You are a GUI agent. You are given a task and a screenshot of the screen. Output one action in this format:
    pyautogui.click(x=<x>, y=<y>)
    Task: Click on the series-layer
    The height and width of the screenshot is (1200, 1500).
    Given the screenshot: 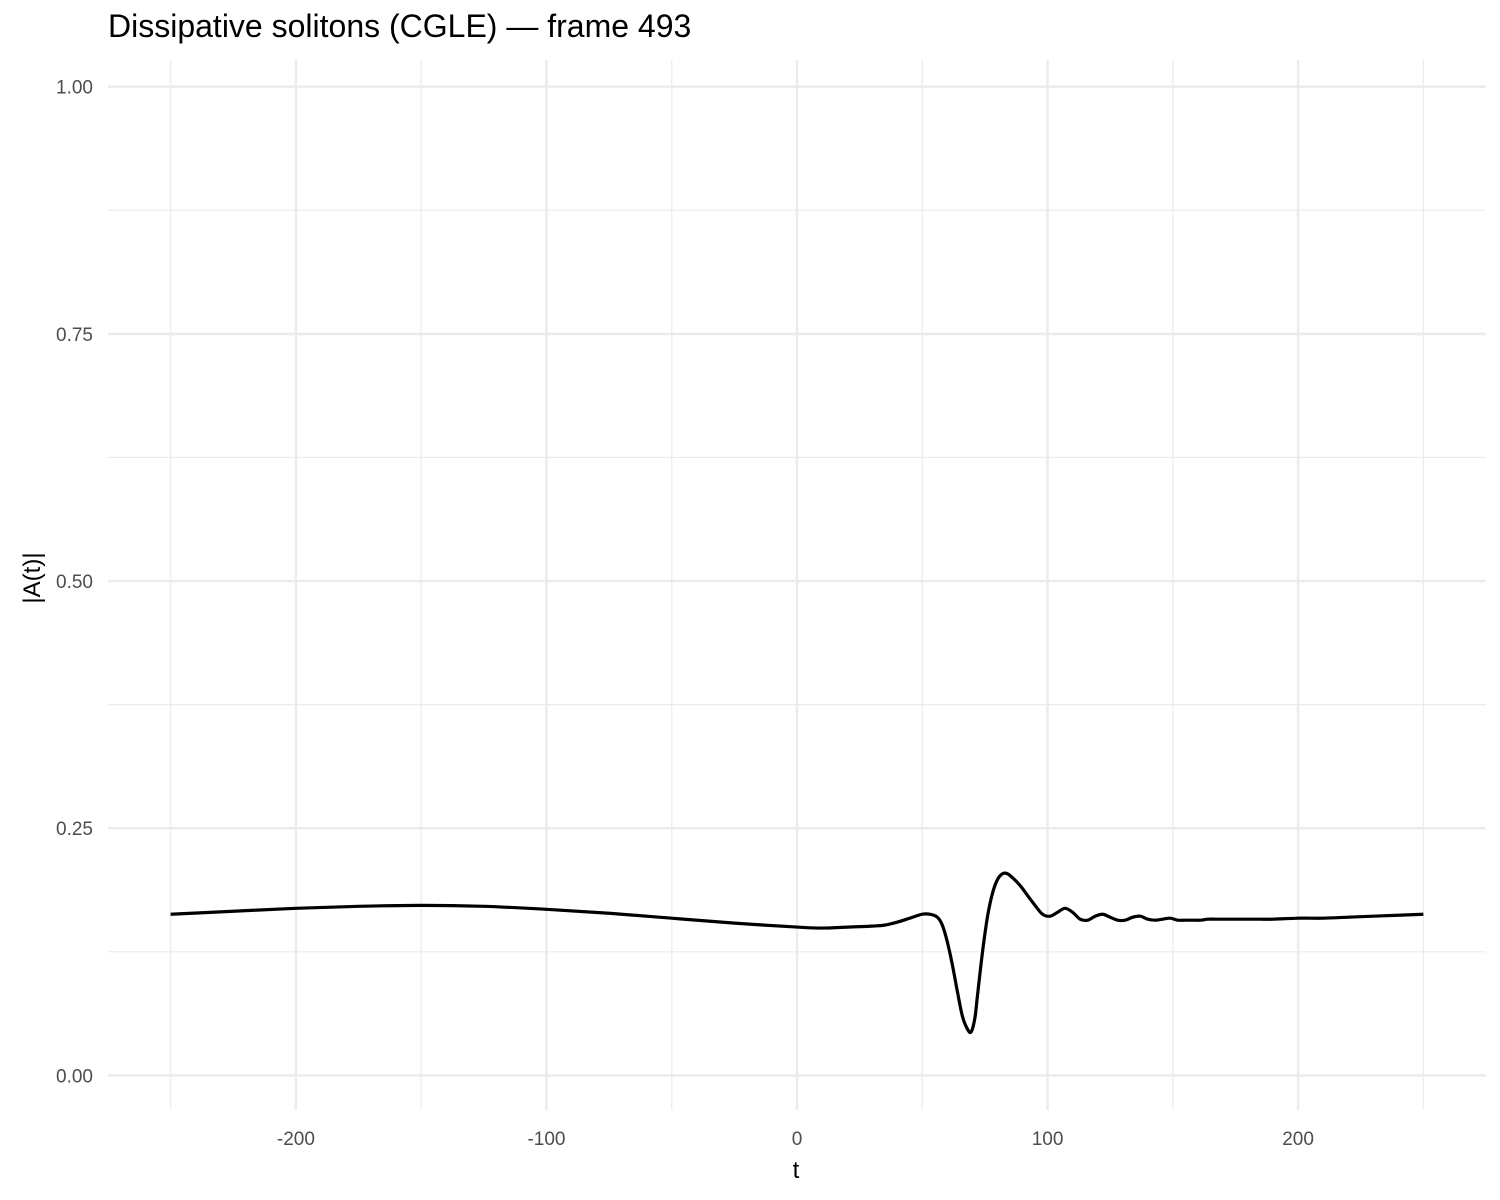 What is the action you would take?
    pyautogui.click(x=797, y=953)
    